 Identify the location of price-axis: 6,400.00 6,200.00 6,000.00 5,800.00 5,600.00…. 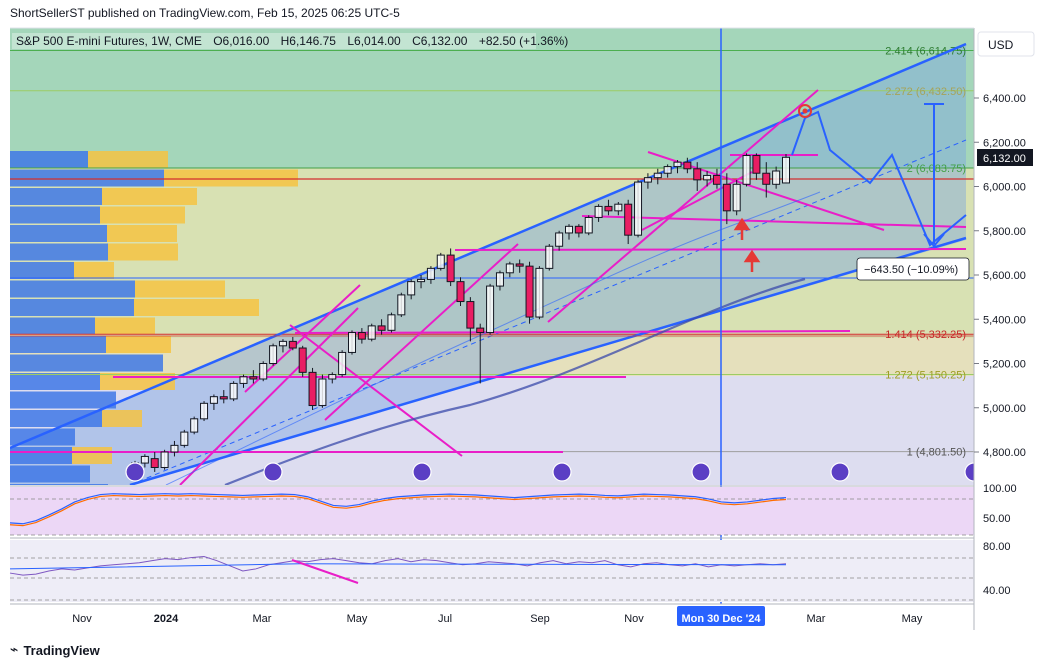
(1000, 276).